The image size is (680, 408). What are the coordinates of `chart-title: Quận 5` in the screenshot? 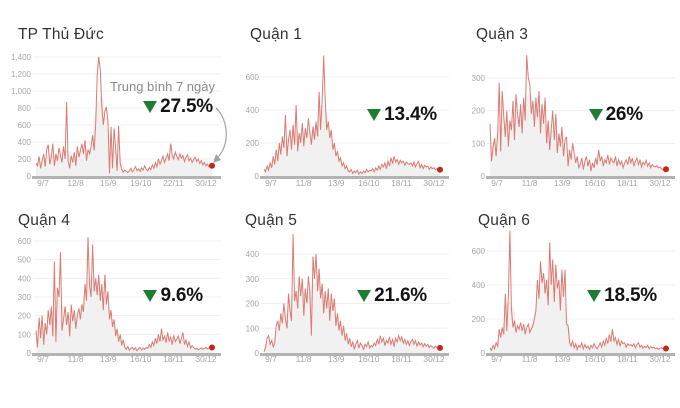 It's located at (271, 220).